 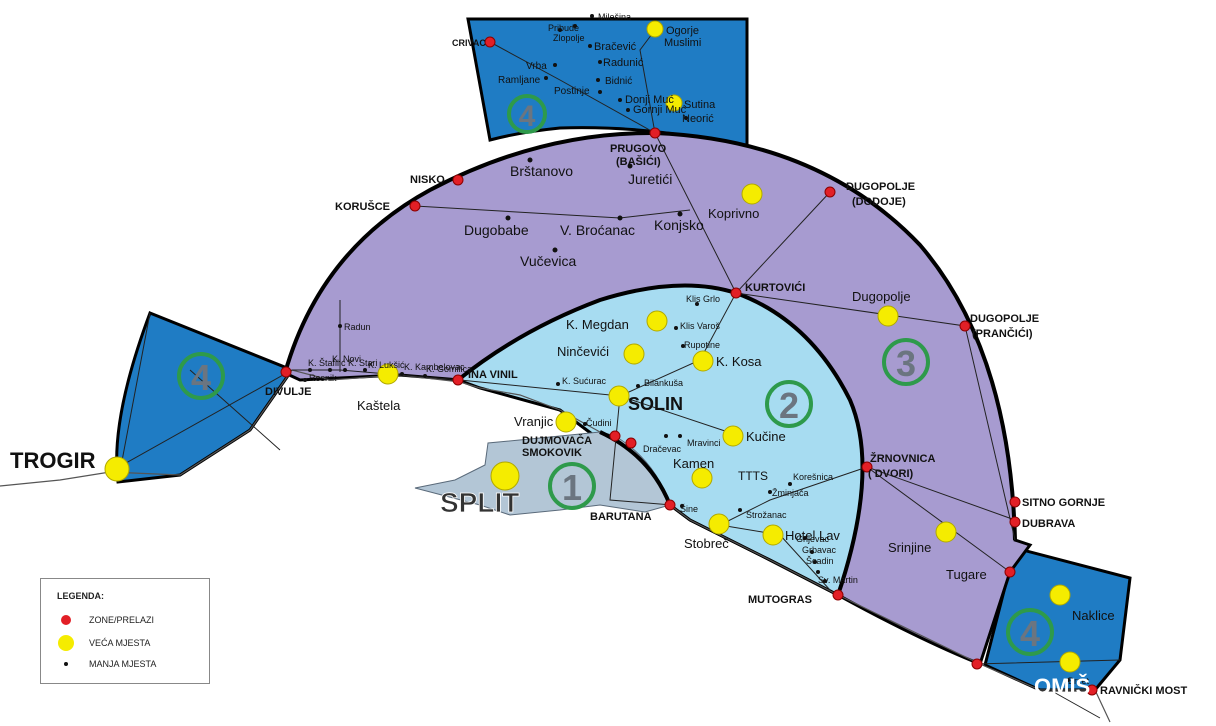 What do you see at coordinates (820, 561) in the screenshot?
I see `place-label: Šcadin` at bounding box center [820, 561].